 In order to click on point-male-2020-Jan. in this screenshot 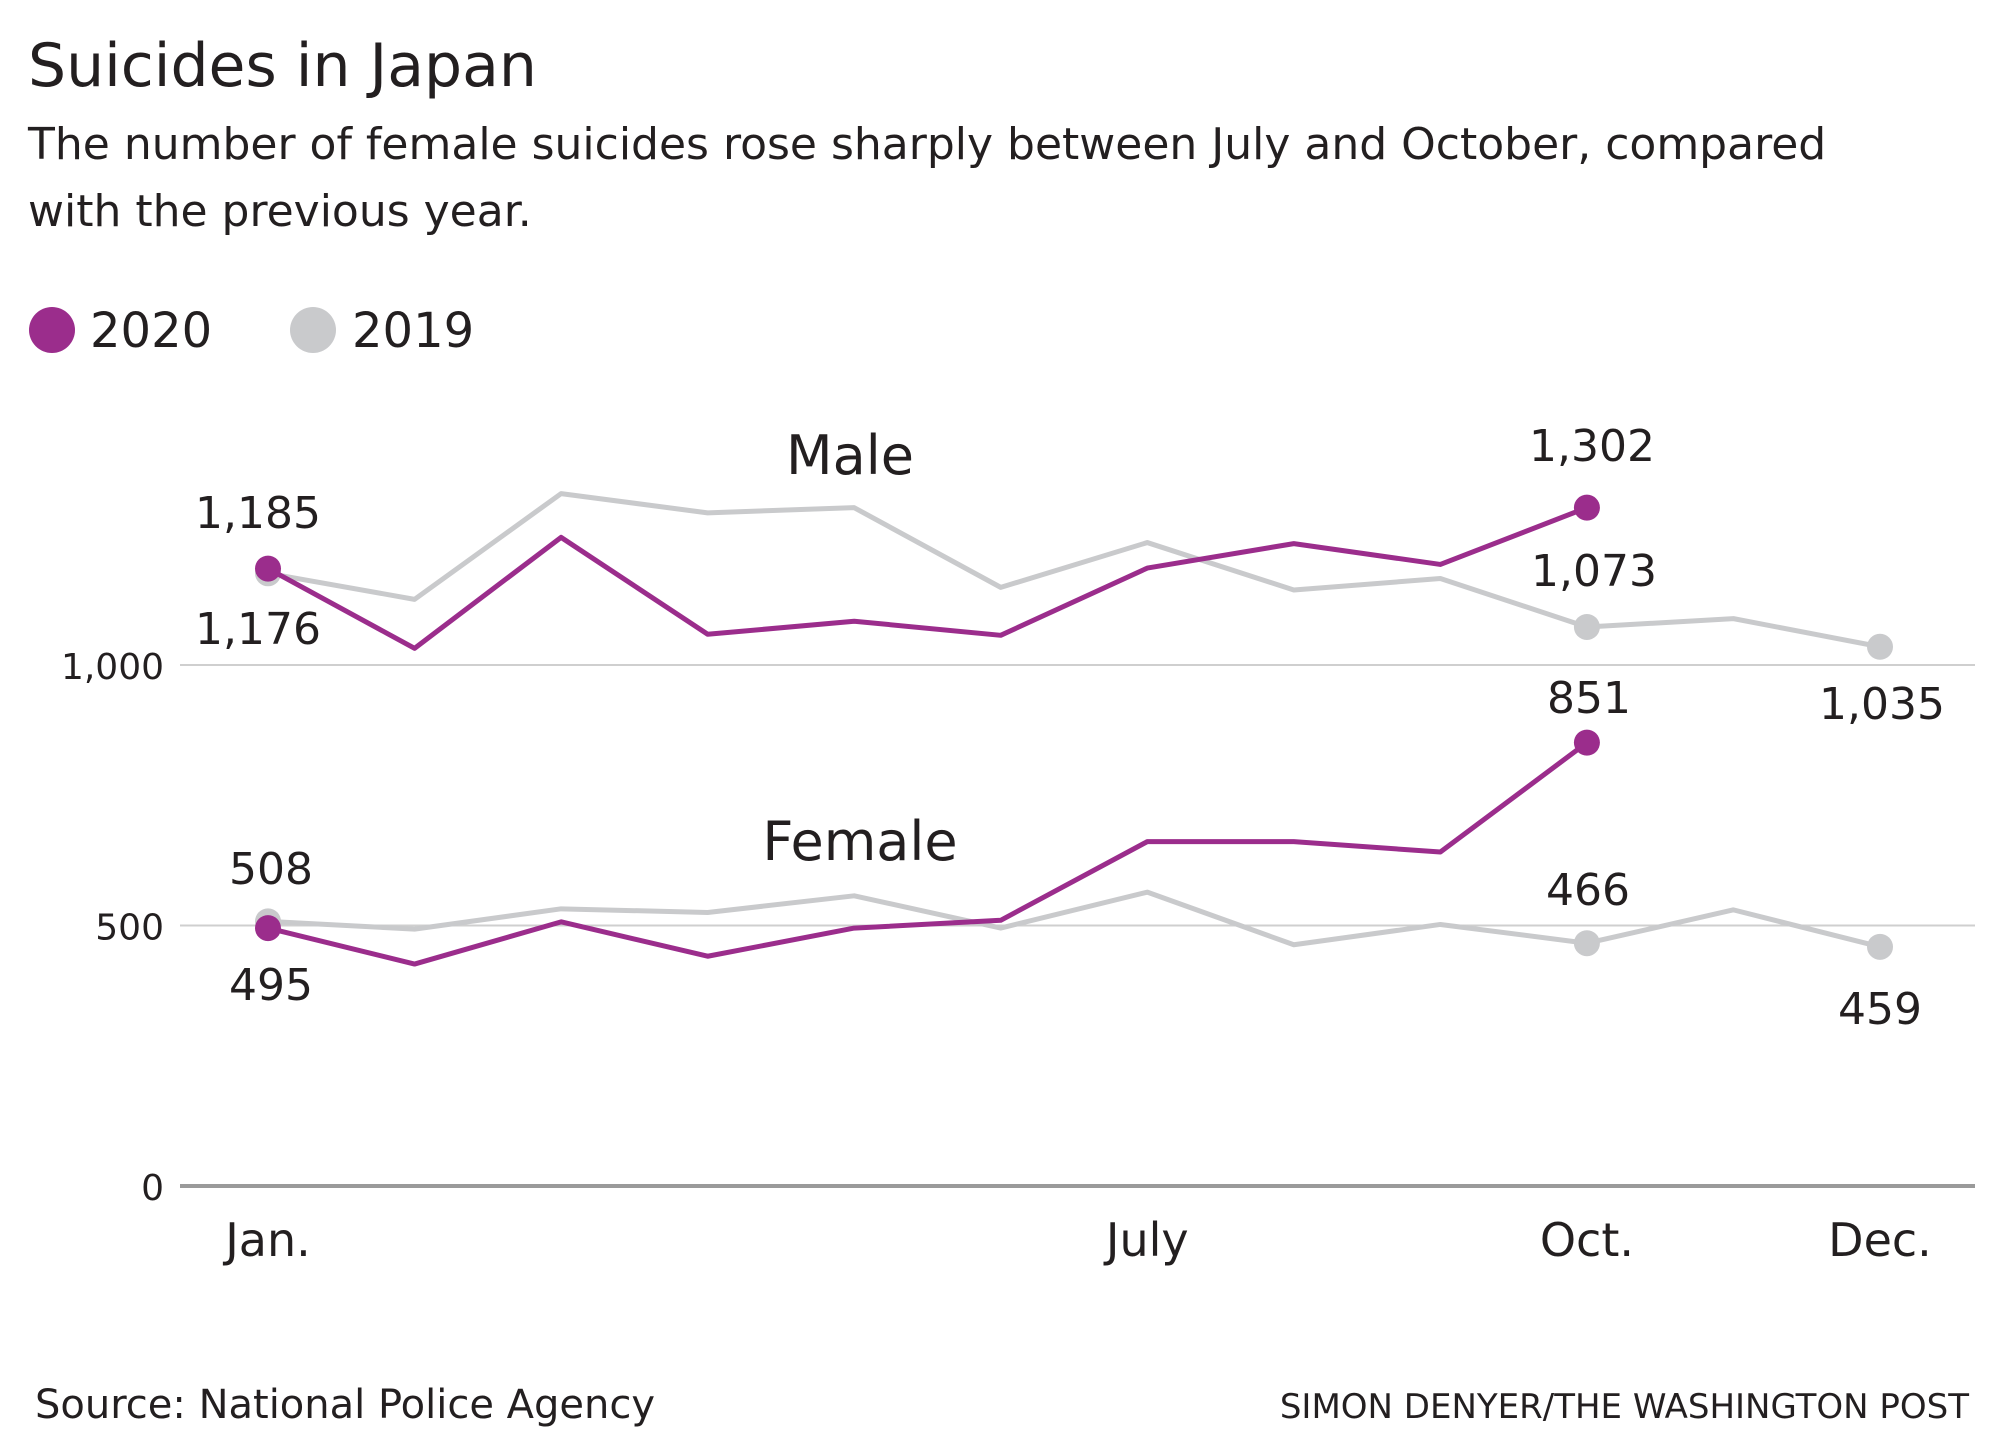, I will do `click(268, 568)`.